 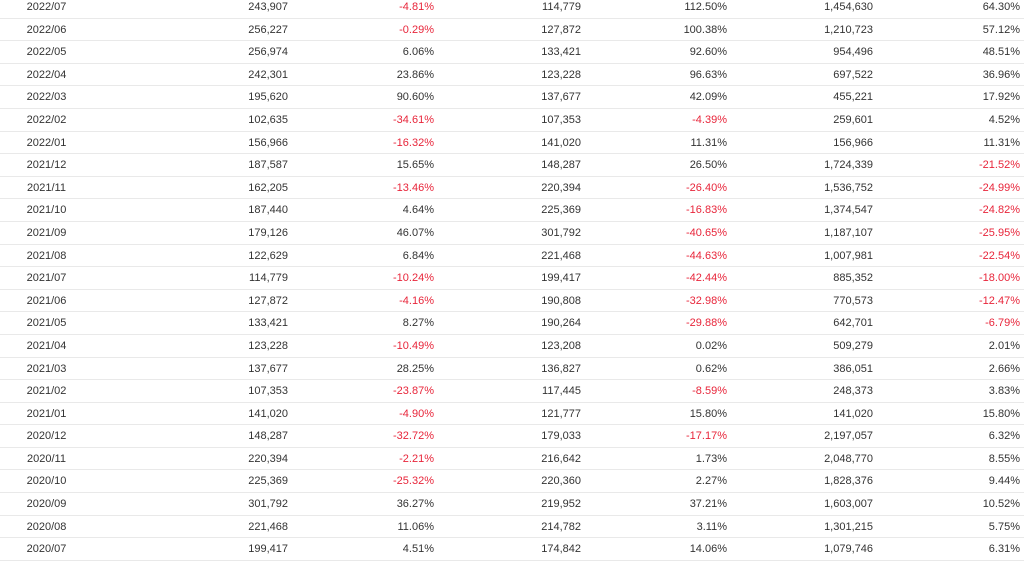 What do you see at coordinates (853, 52) in the screenshot?
I see `cumulative-cell: 954,496` at bounding box center [853, 52].